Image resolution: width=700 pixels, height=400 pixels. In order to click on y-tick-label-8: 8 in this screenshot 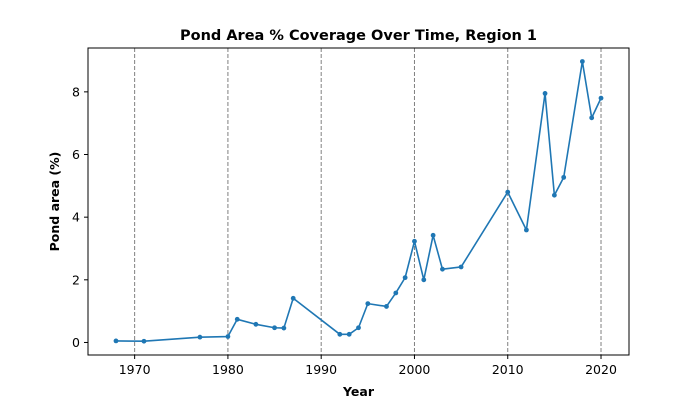, I will do `click(76, 91)`.